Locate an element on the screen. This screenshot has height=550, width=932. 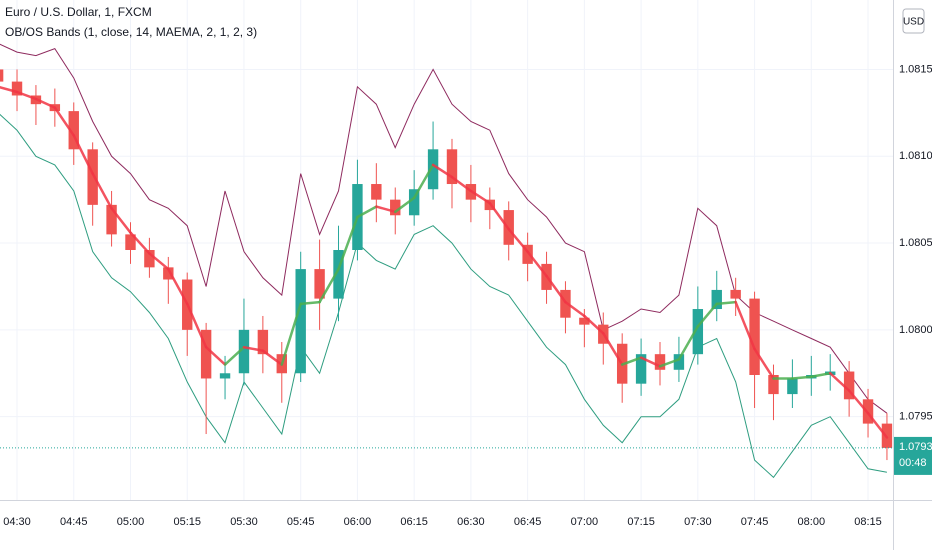
x-tick-label: 06:15 is located at coordinates (414, 522).